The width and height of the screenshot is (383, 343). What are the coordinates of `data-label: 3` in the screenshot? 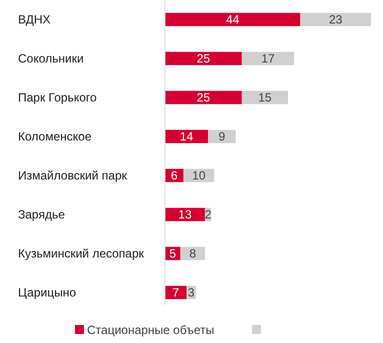 It's located at (191, 293).